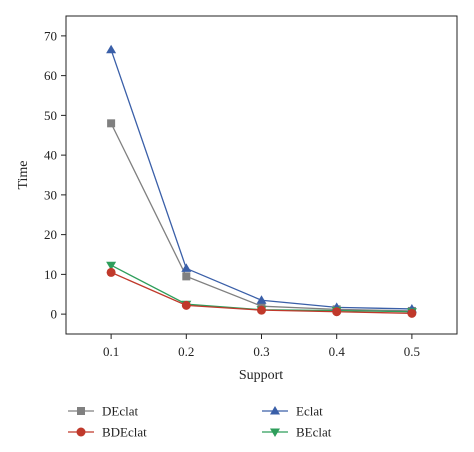 This screenshot has width=474, height=452. I want to click on y-tick-label: 50, so click(50, 115).